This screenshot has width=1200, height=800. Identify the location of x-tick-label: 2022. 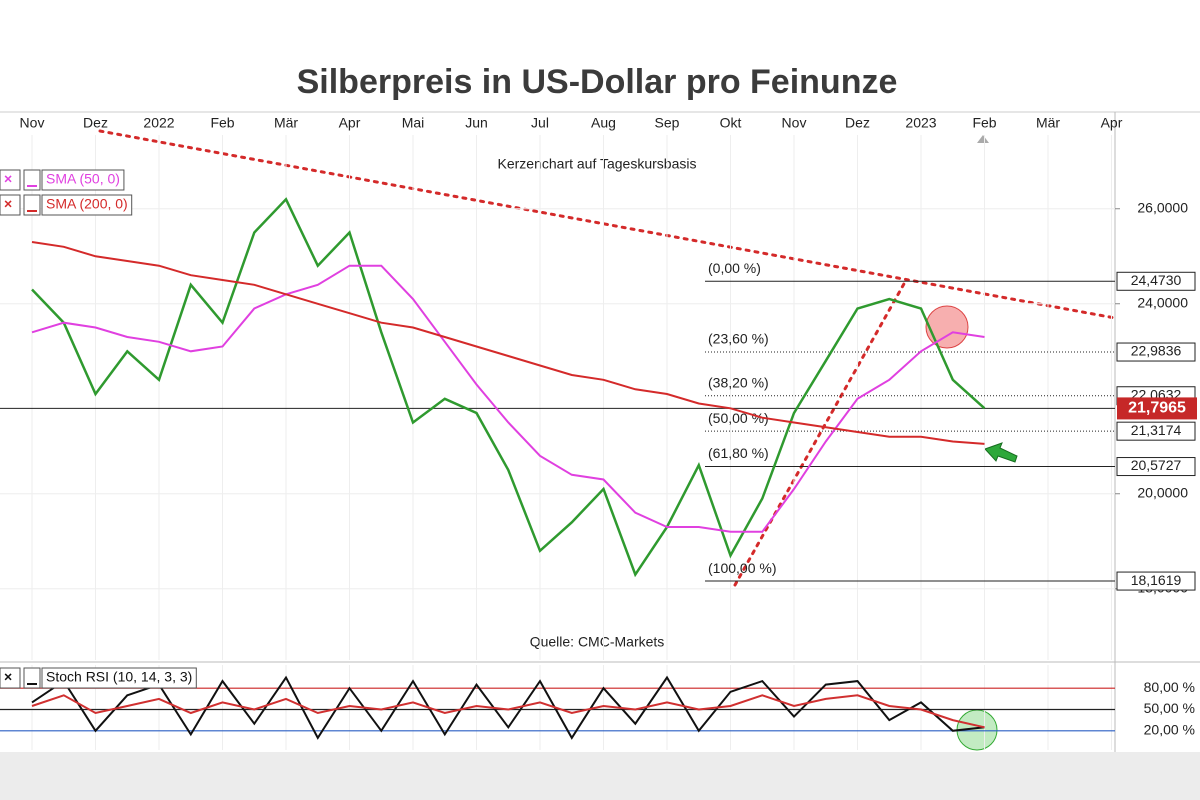
(158, 123).